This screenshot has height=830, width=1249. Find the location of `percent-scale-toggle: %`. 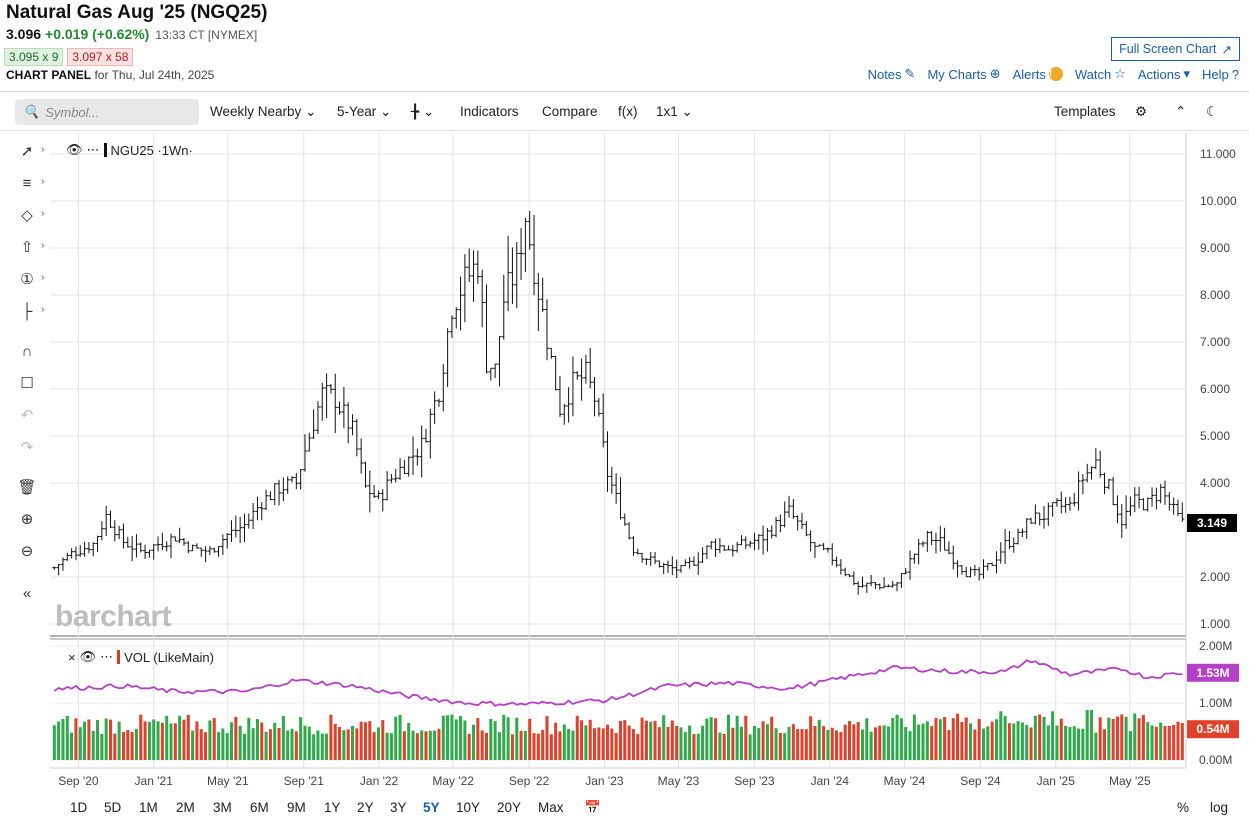

percent-scale-toggle: % is located at coordinates (1183, 807).